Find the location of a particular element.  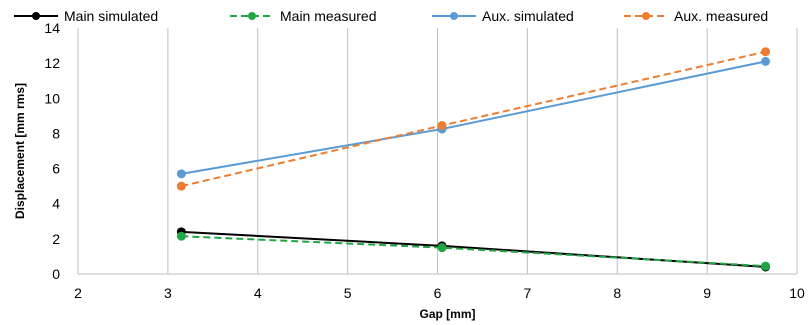

y-tick-label: 8 is located at coordinates (56, 133).